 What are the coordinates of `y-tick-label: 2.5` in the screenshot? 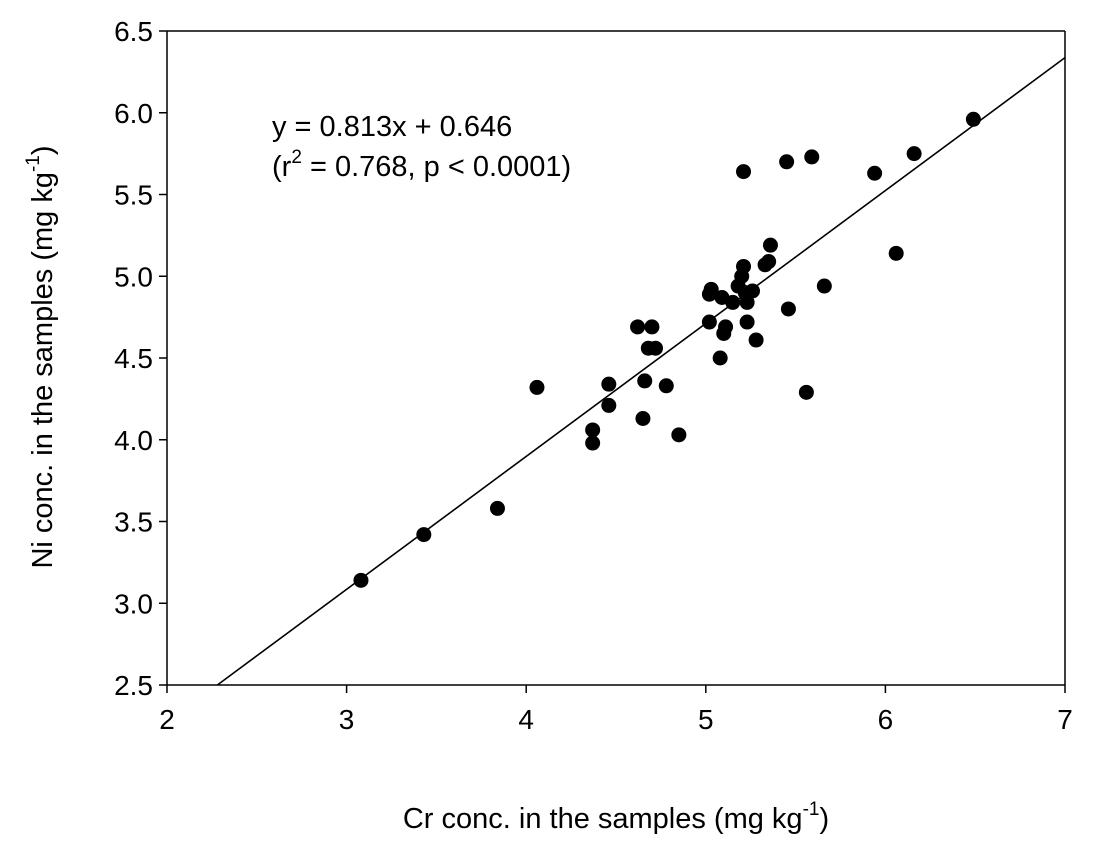 It's located at (133, 685).